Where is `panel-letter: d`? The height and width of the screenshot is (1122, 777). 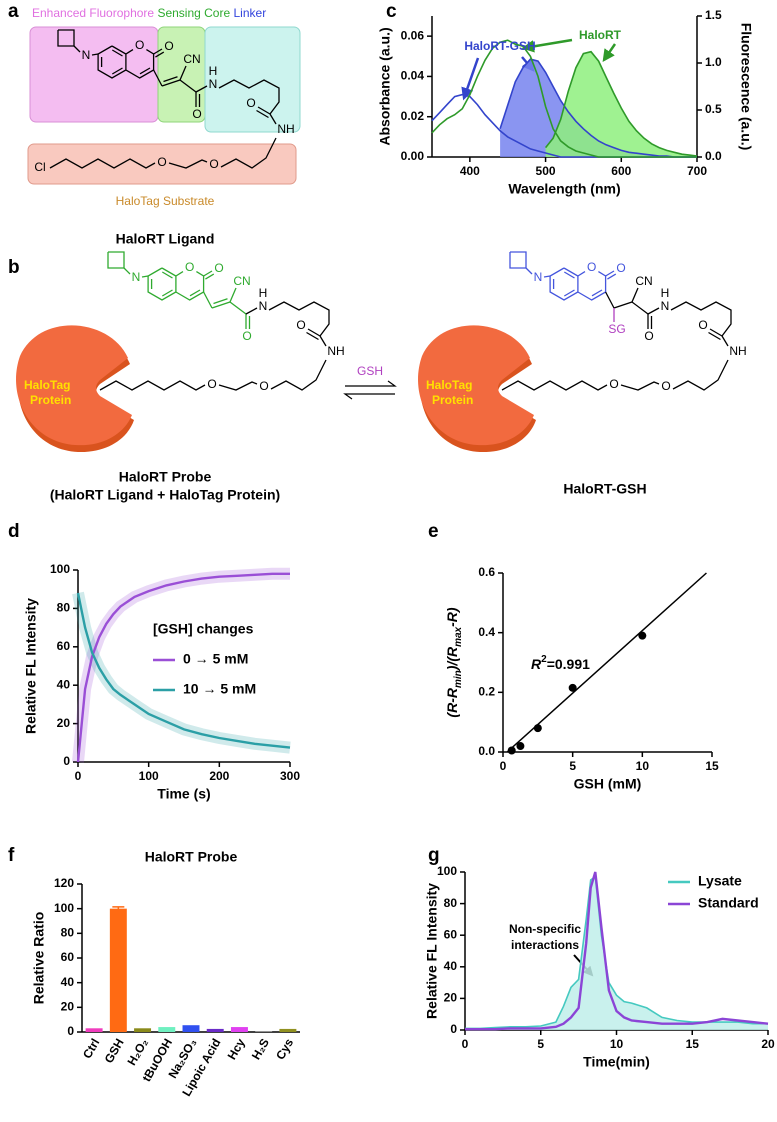
panel-letter: d is located at coordinates (14, 531).